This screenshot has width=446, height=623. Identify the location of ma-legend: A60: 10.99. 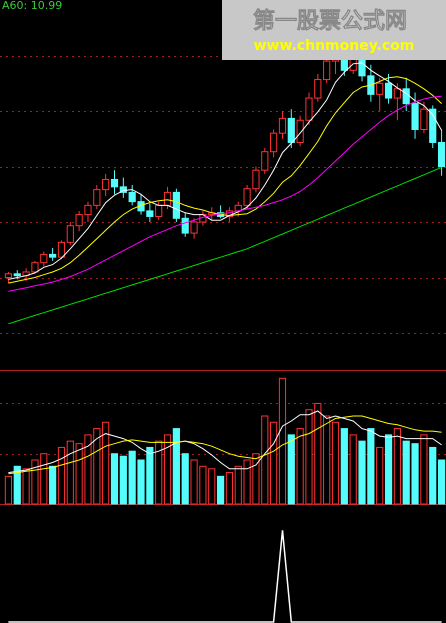
(32, 6).